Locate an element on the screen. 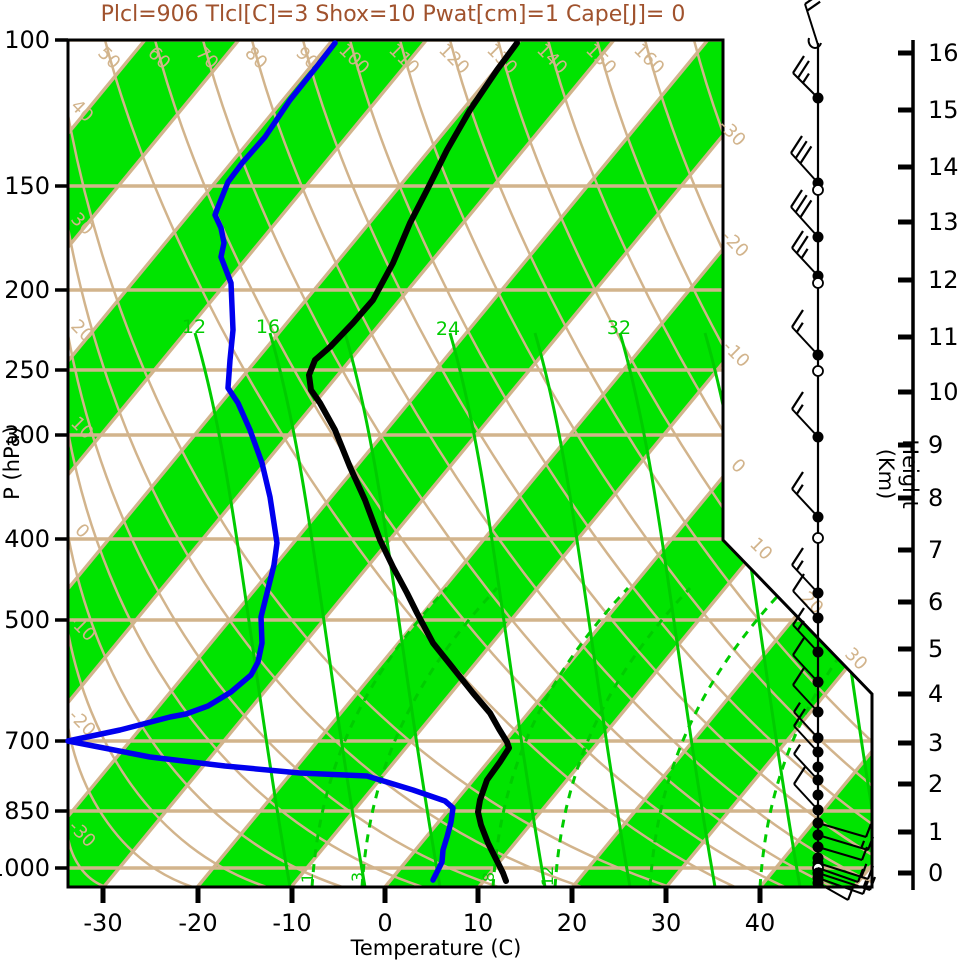 This screenshot has width=961, height=961. svg-text: 13 is located at coordinates (943, 222).